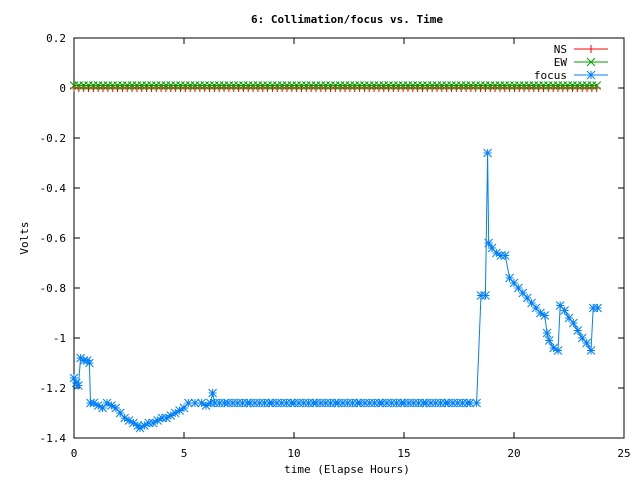 The width and height of the screenshot is (640, 480). I want to click on y-tick-label: -0.6, so click(53, 238).